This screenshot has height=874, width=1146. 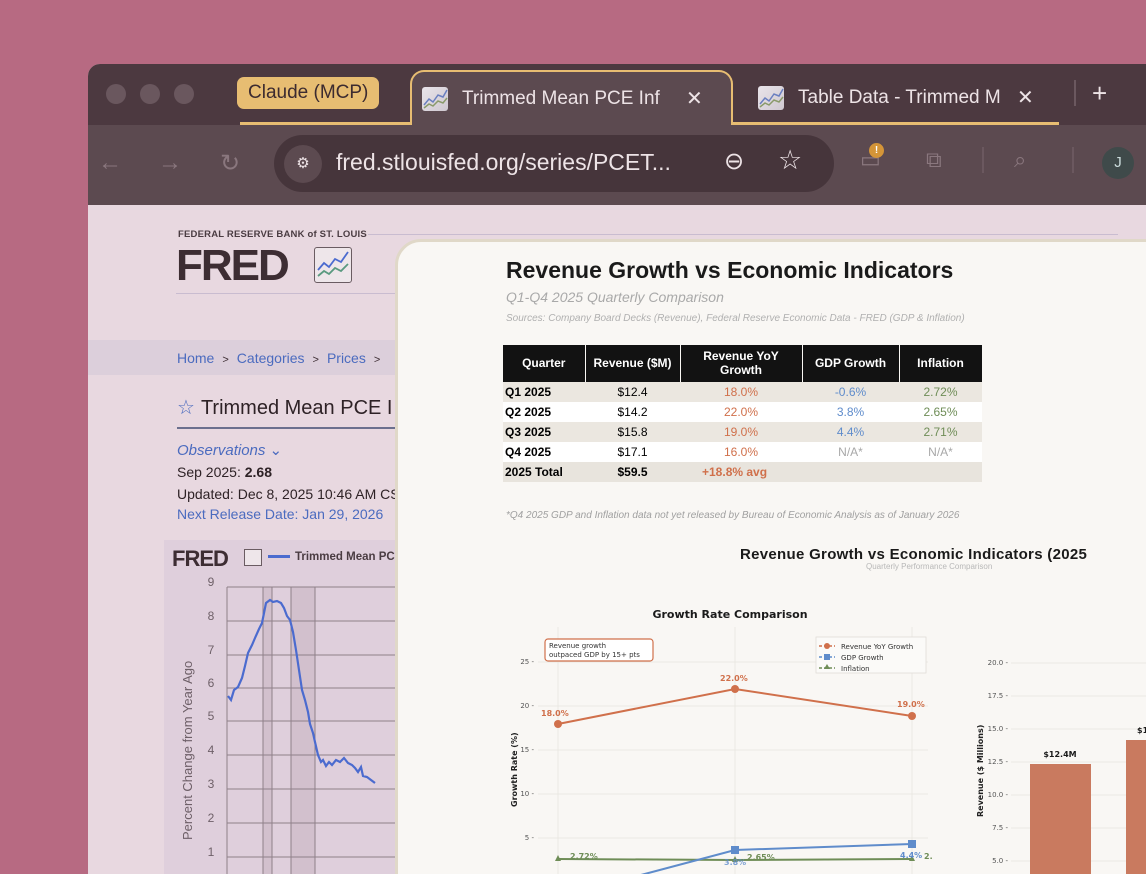 I want to click on profile-avatar: J, so click(x=1118, y=163).